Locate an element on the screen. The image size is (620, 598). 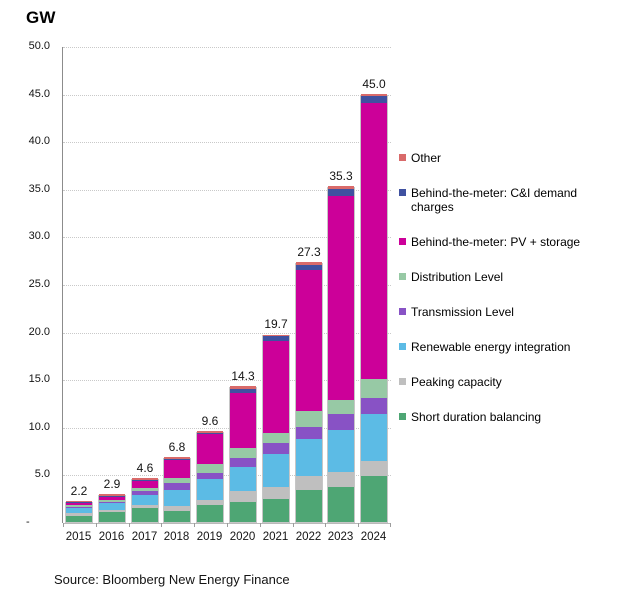
x-category-label: 2017 is located at coordinates (144, 537).